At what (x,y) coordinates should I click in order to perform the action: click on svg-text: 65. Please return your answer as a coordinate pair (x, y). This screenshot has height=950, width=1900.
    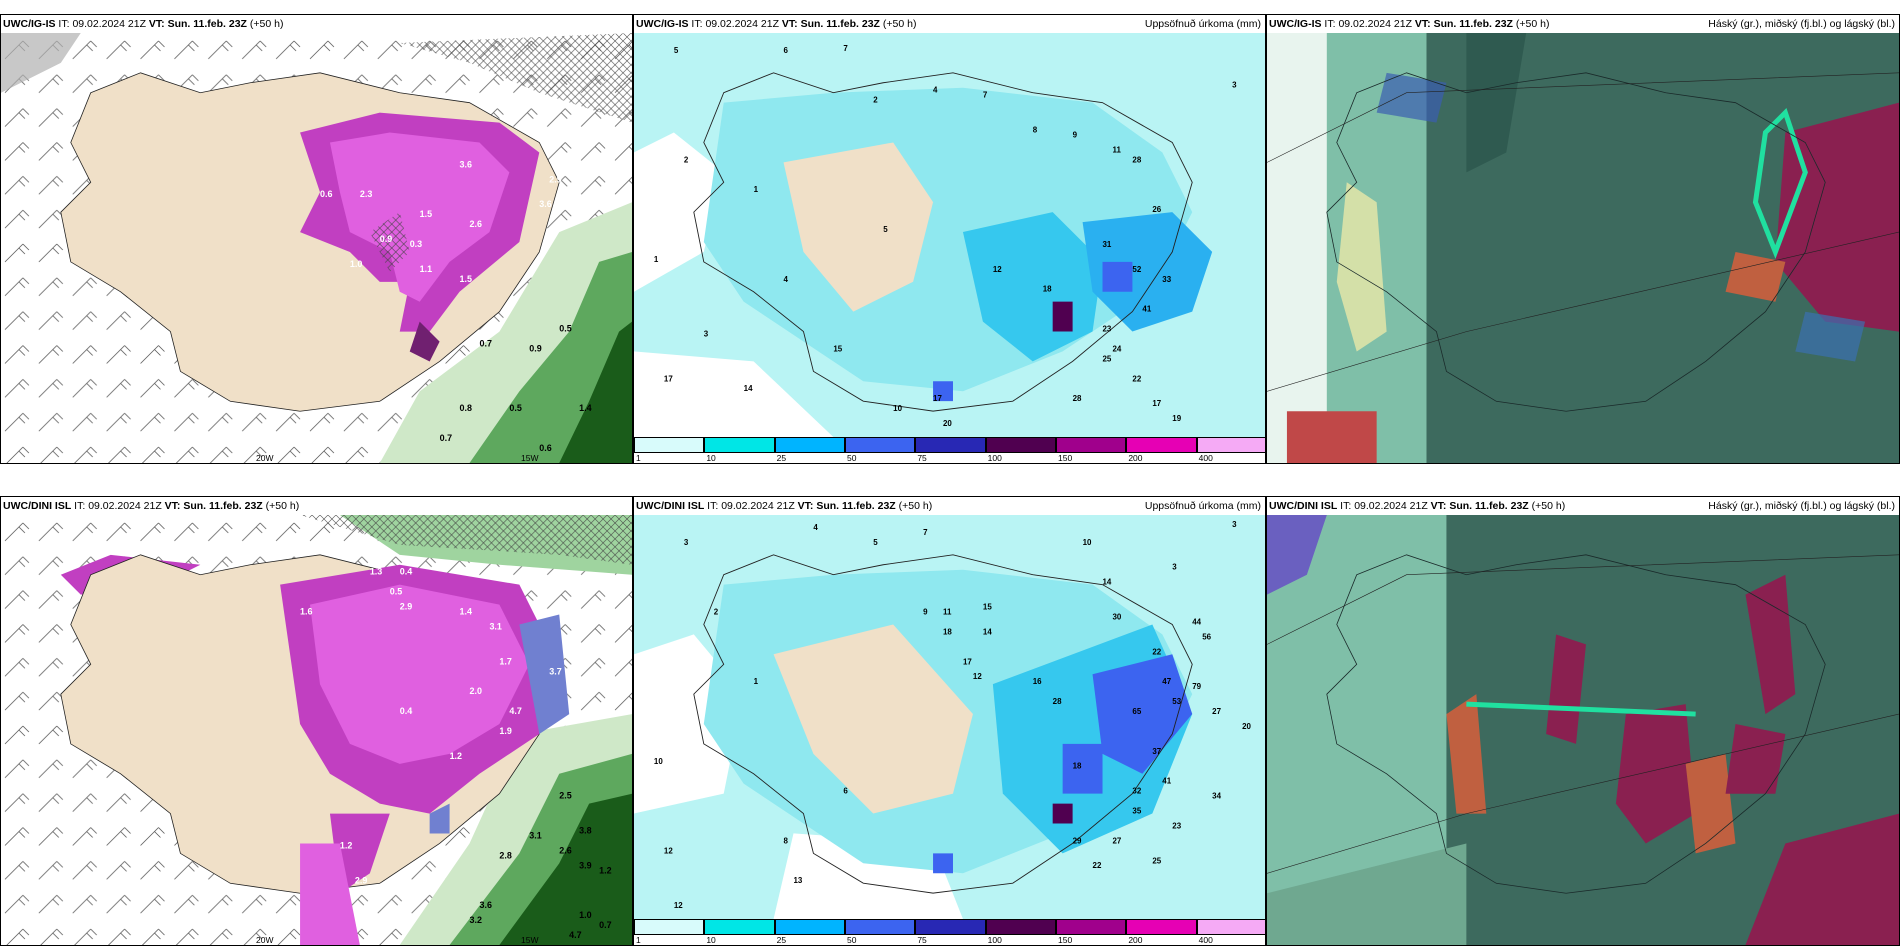
    Looking at the image, I should click on (1136, 711).